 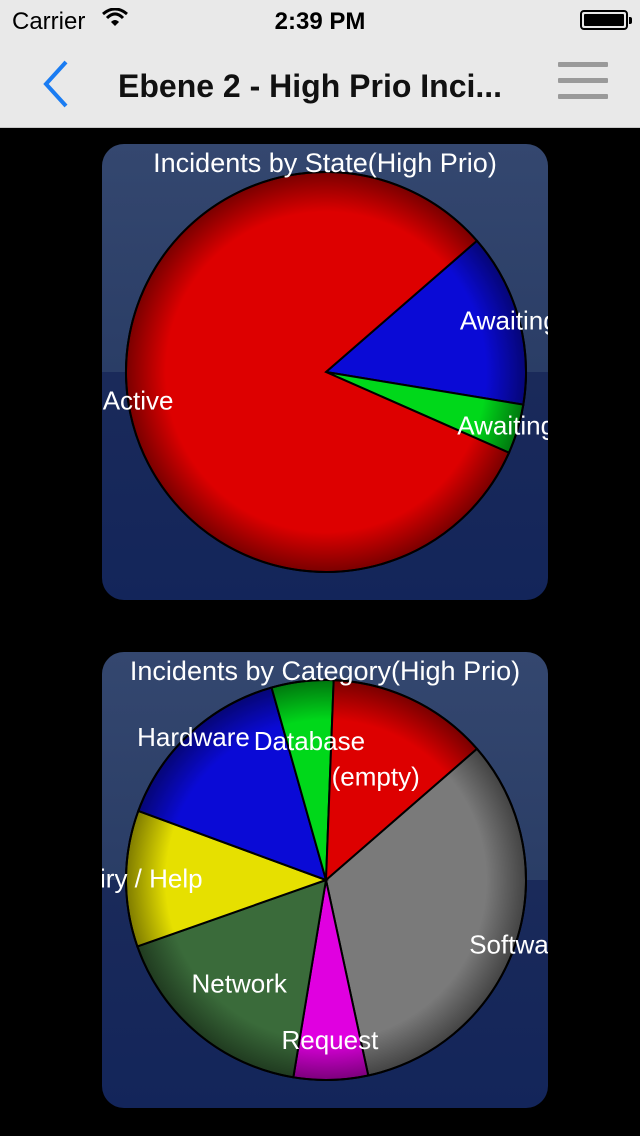 I want to click on category-chart-title: Incidents by Category(High Prio), so click(x=325, y=671).